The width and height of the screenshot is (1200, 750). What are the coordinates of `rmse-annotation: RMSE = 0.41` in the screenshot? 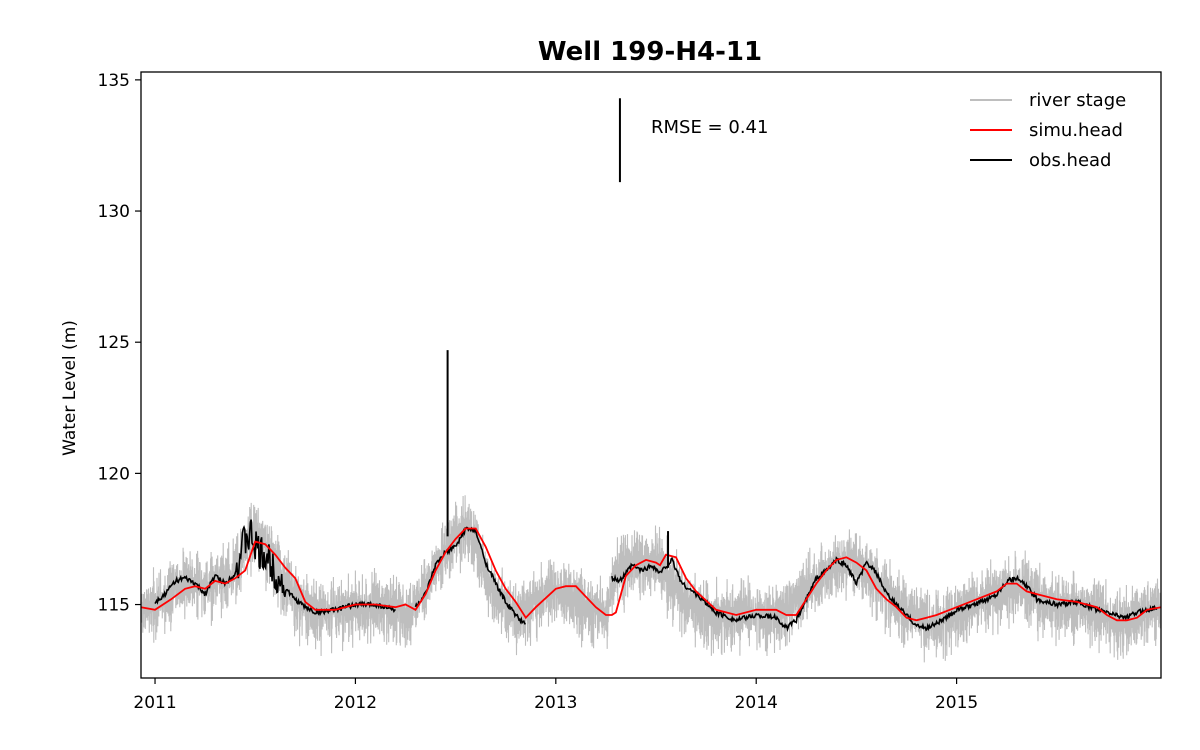 It's located at (709, 127).